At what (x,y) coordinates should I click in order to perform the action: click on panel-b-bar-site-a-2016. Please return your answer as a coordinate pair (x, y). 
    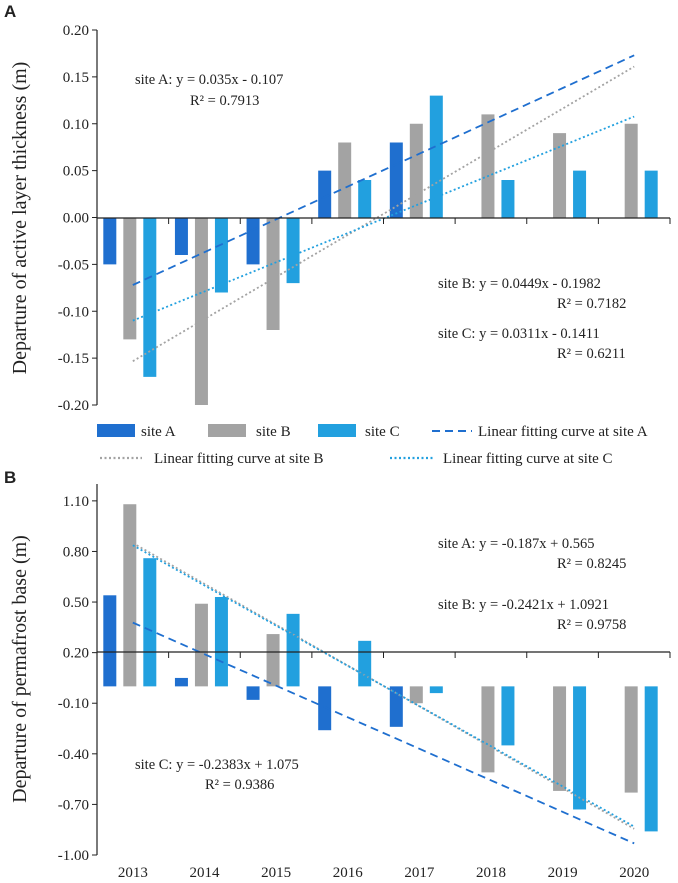
    Looking at the image, I should click on (325, 708).